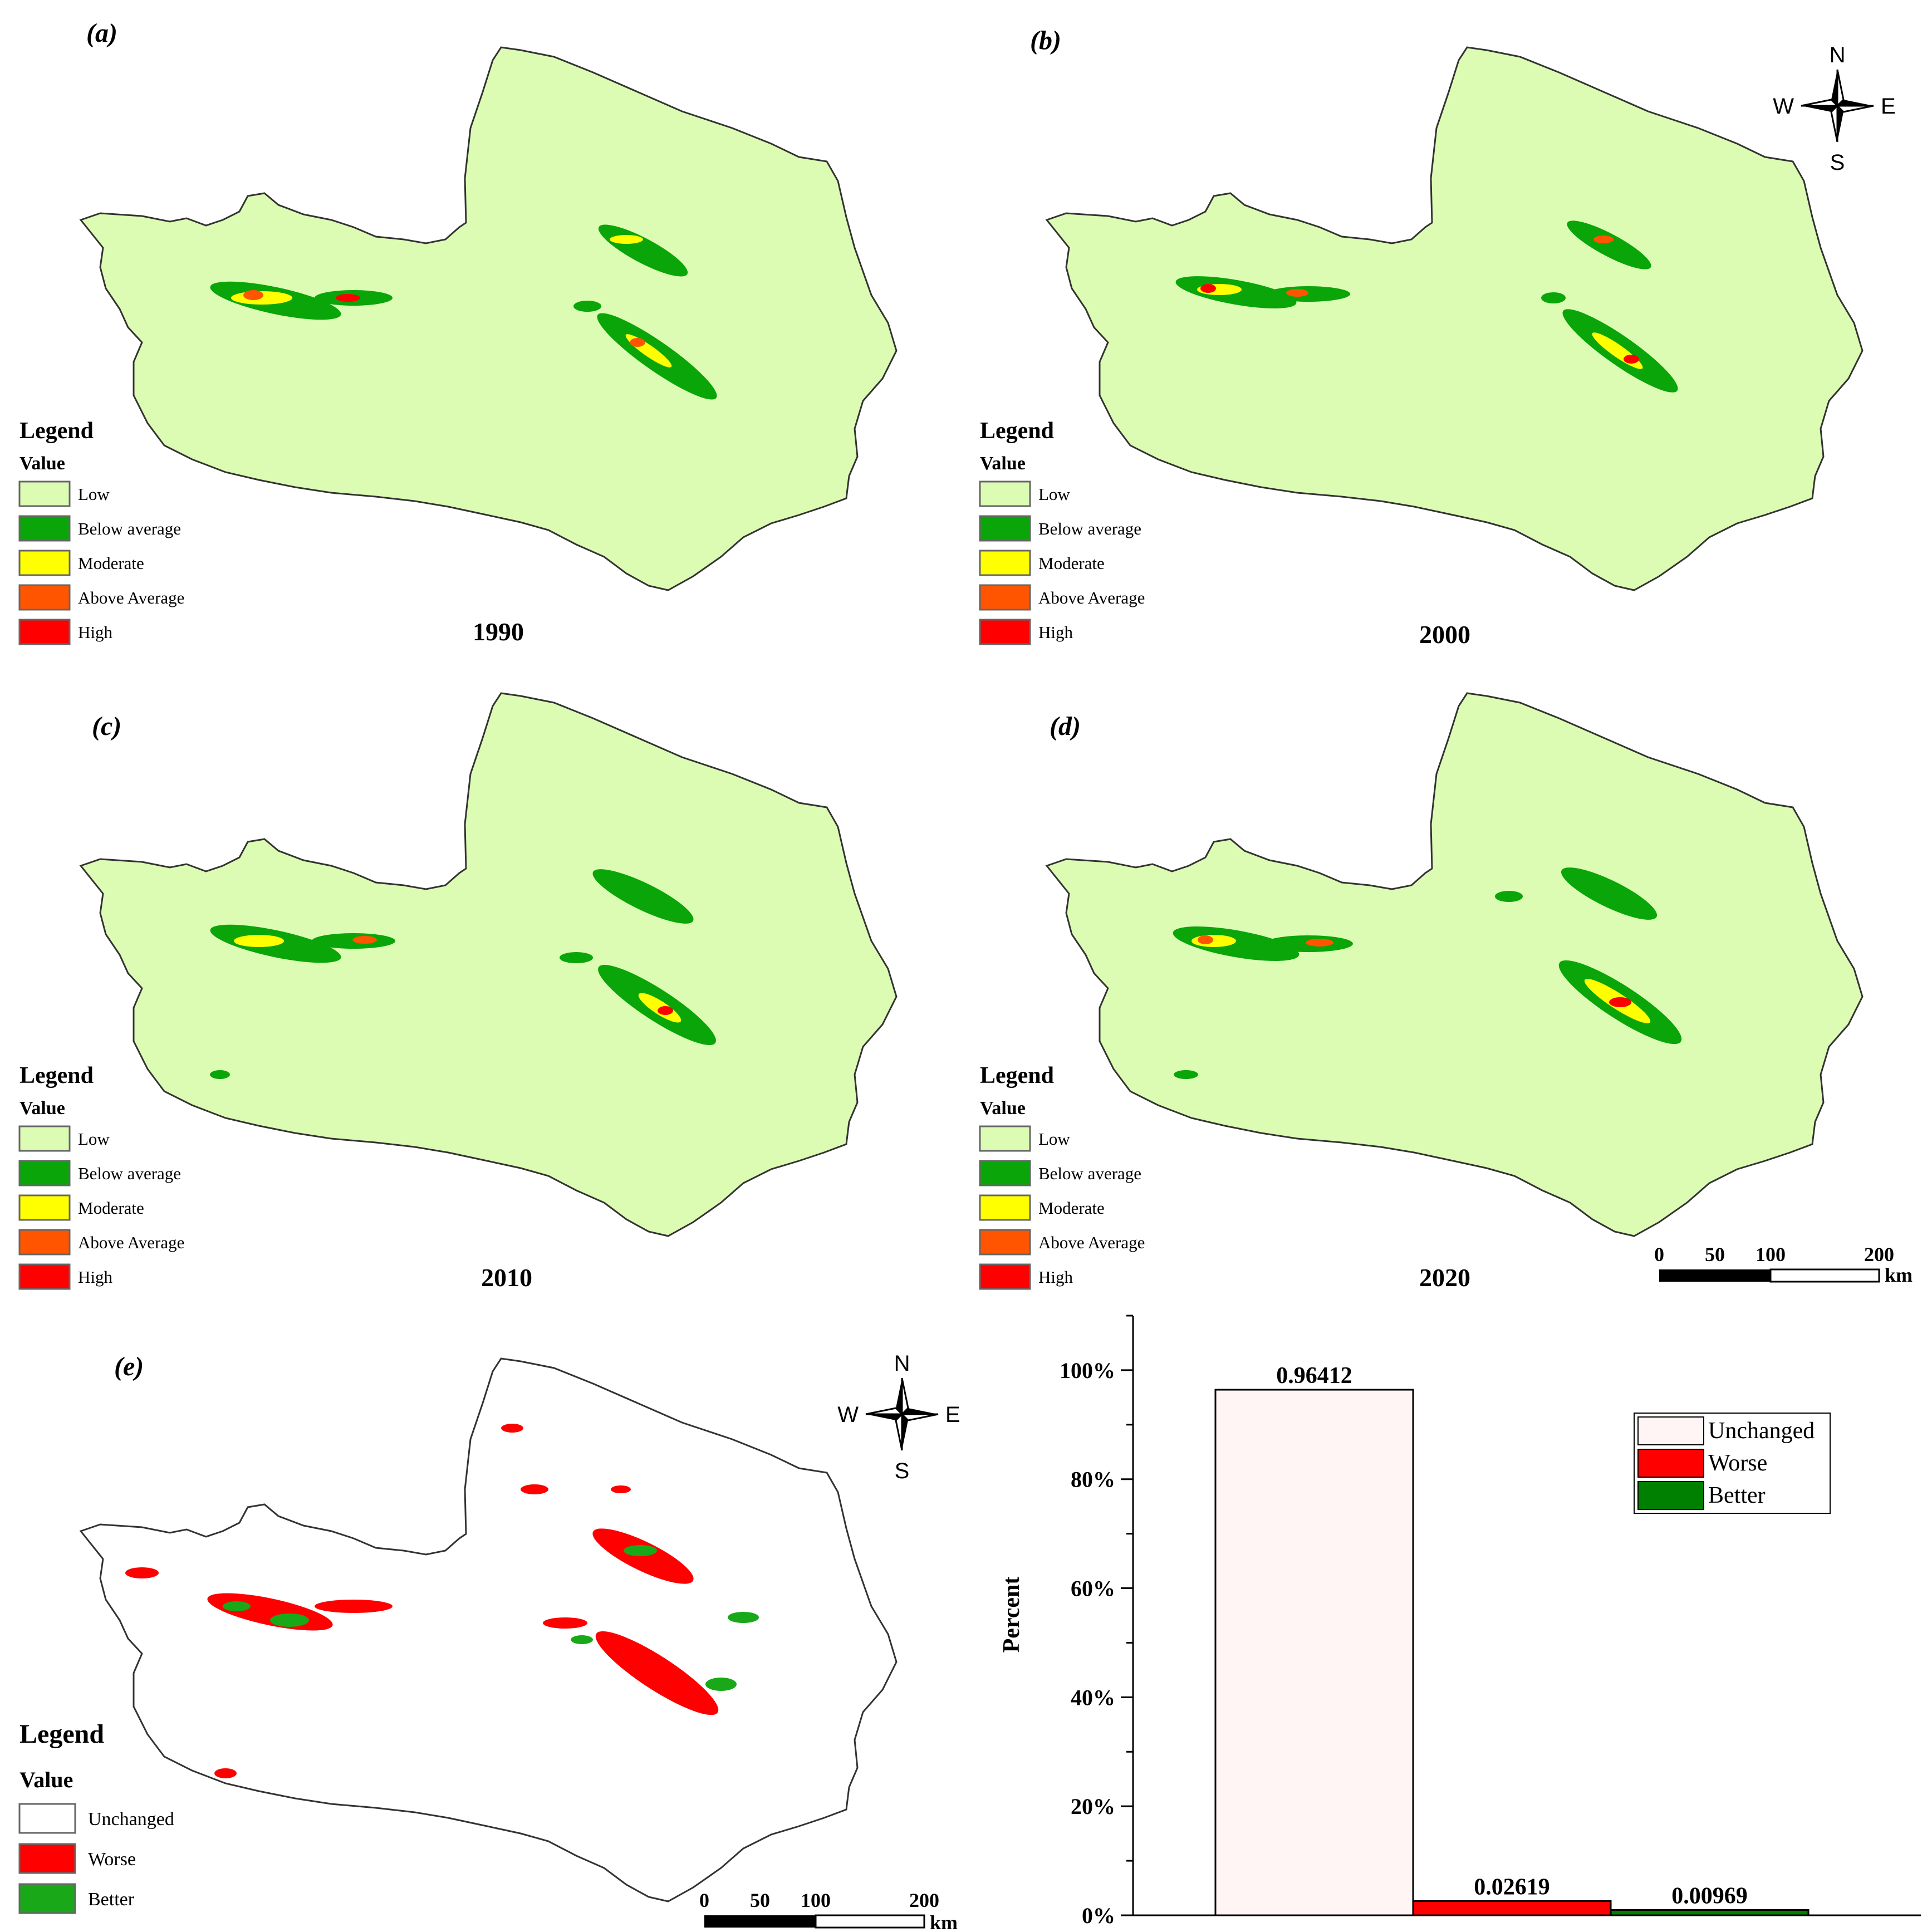  What do you see at coordinates (131, 1820) in the screenshot?
I see `legend-label: Unchanged` at bounding box center [131, 1820].